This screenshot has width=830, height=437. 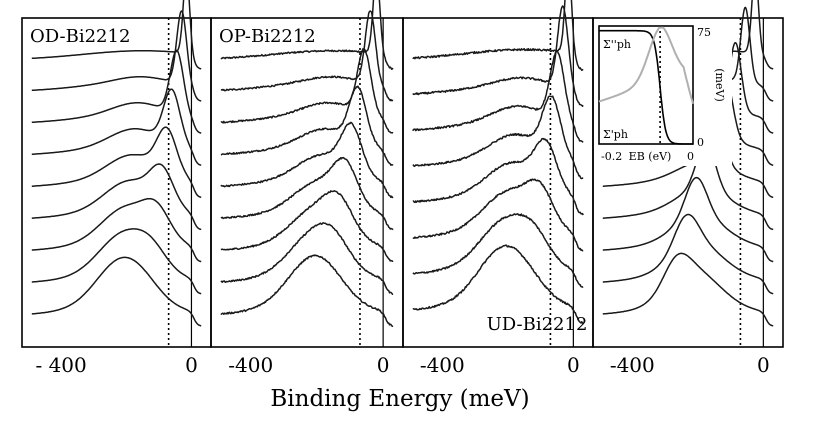 What do you see at coordinates (719, 84) in the screenshot?
I see `inset-y-label: (meV)` at bounding box center [719, 84].